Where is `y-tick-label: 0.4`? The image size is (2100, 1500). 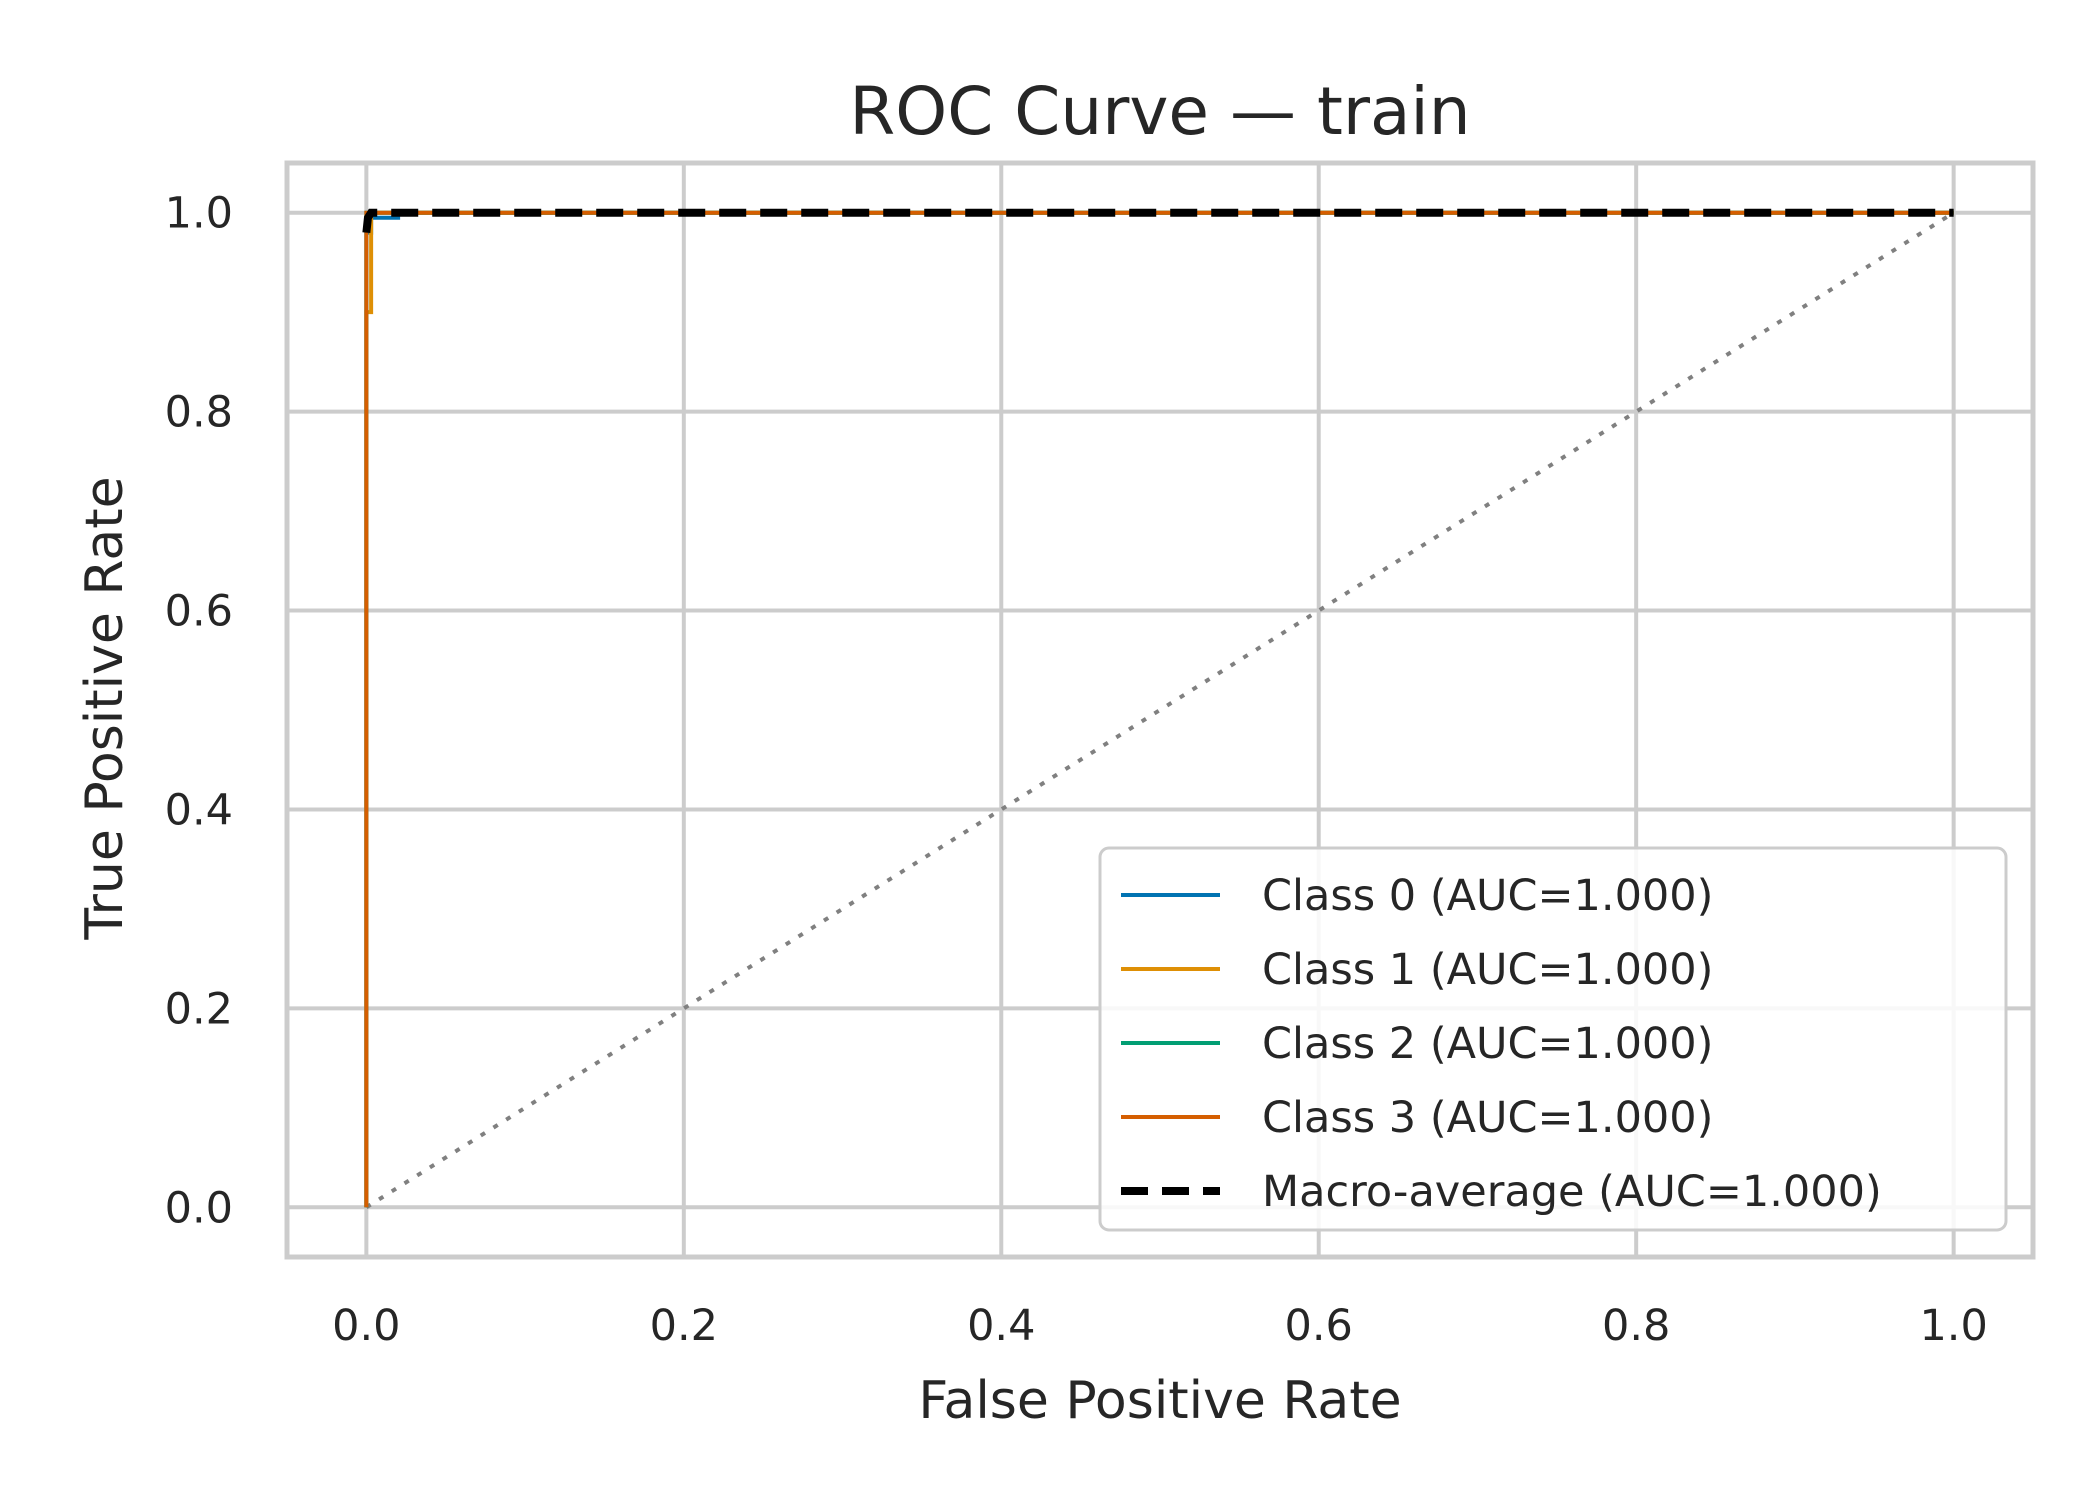
y-tick-label: 0.4 is located at coordinates (199, 810).